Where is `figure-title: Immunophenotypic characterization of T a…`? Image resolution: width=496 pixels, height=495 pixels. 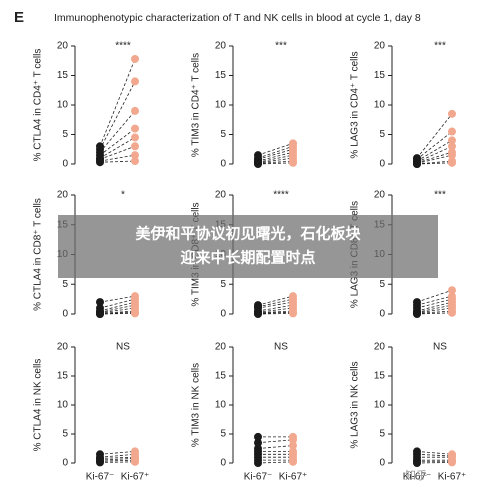
figure-title: Immunophenotypic characterization of T a… is located at coordinates (237, 18).